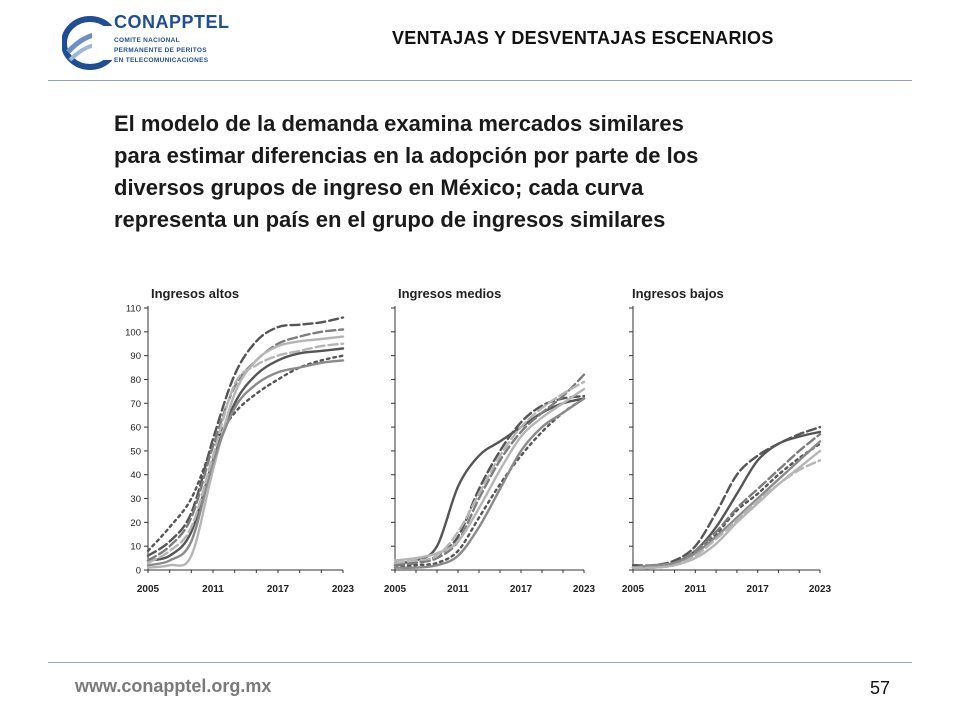  I want to click on y-tick-label: 80, so click(135, 380).